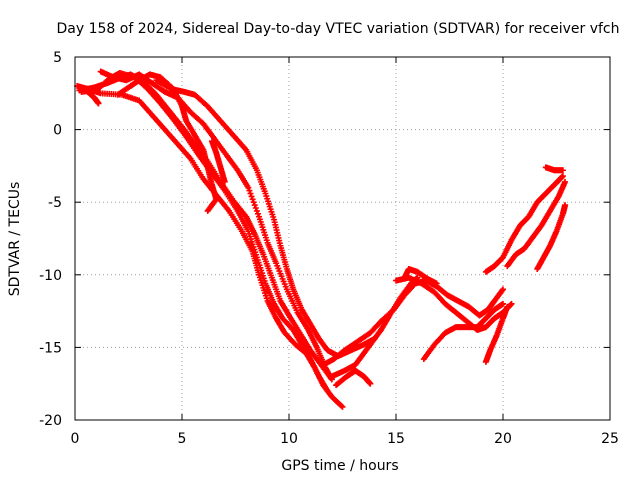 The height and width of the screenshot is (480, 640). I want to click on y-tick-label: -15, so click(50, 348).